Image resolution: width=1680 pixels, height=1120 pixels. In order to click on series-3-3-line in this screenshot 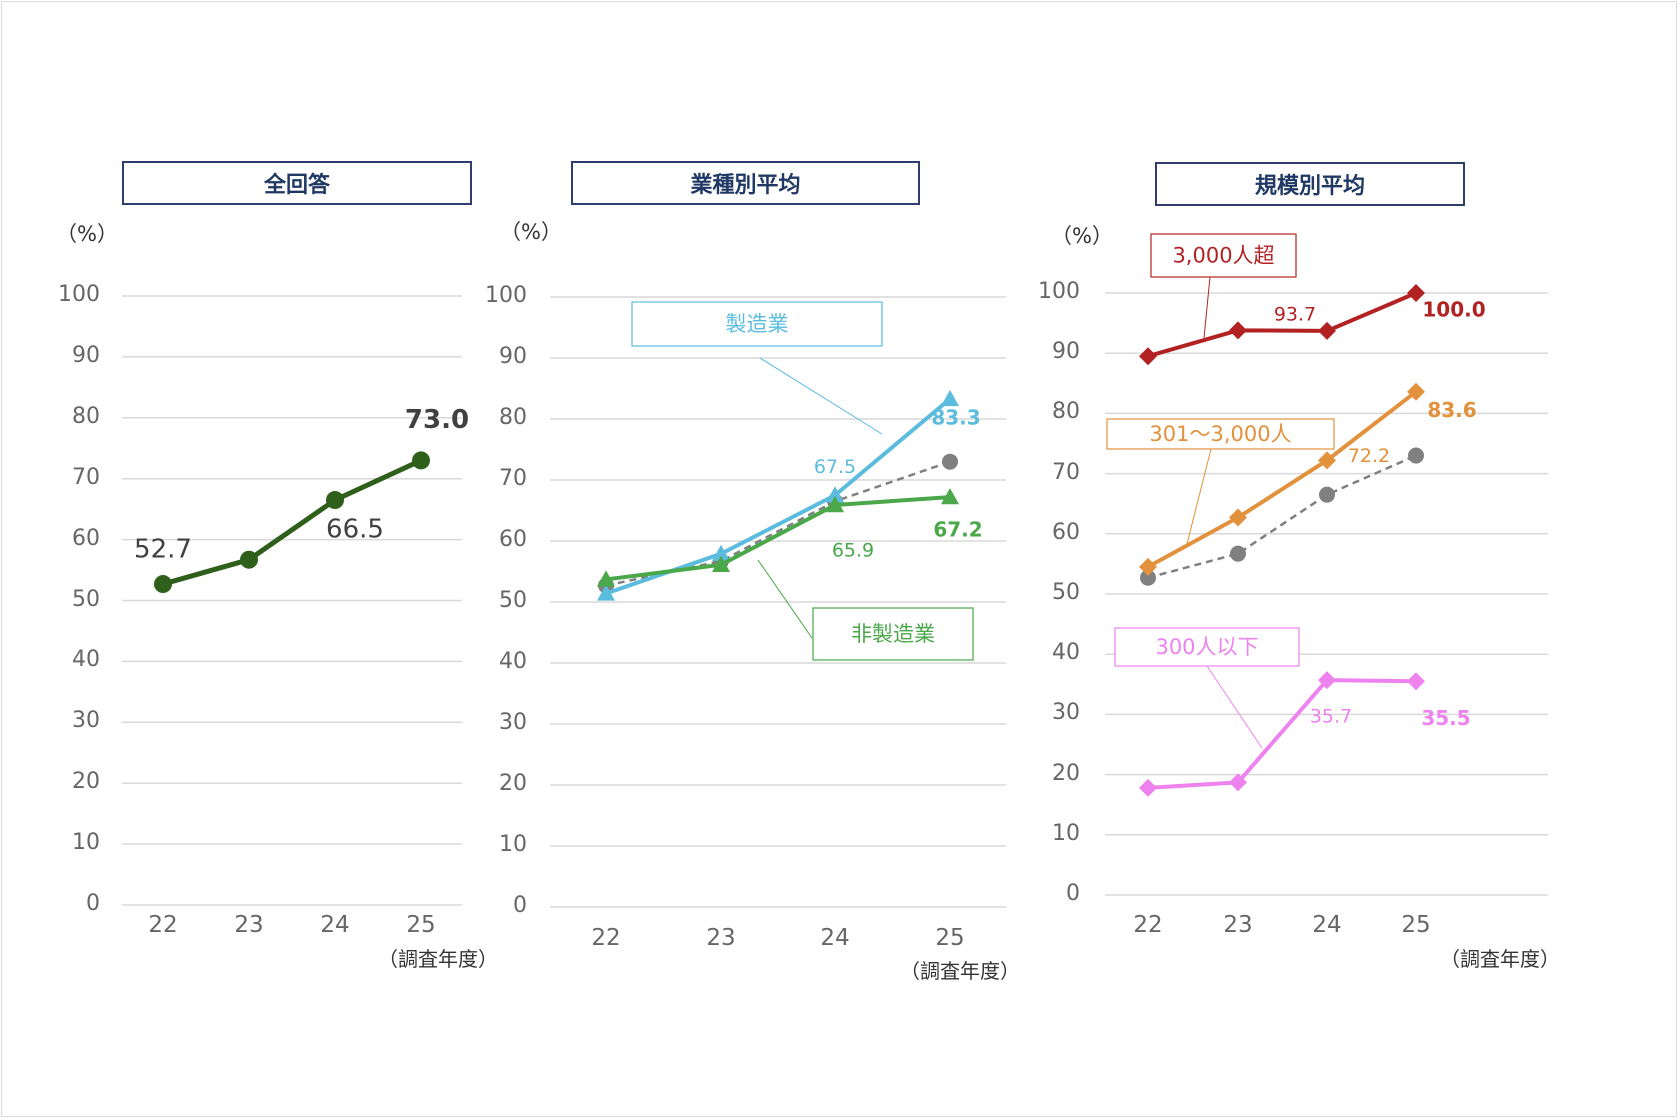, I will do `click(1282, 734)`.